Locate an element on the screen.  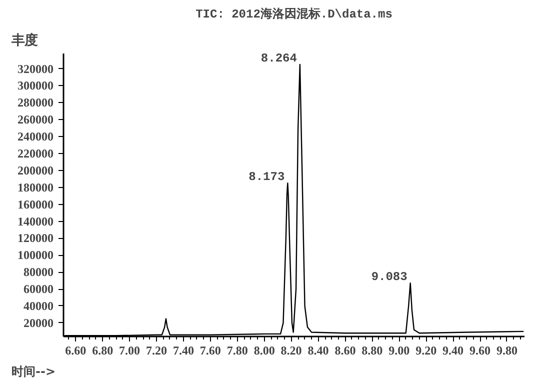
x-tick-label: 8.20 is located at coordinates (291, 351).